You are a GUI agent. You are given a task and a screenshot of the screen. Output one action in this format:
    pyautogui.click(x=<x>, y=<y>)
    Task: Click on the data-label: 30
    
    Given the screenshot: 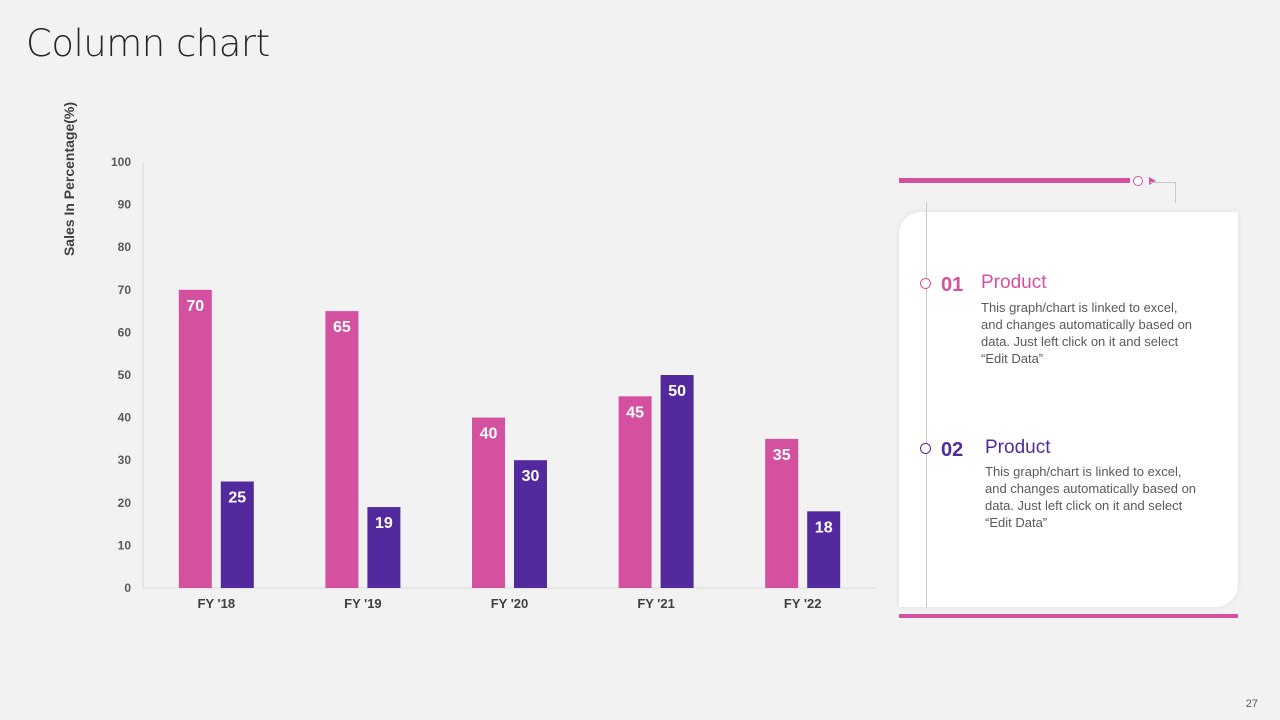 What is the action you would take?
    pyautogui.click(x=531, y=476)
    